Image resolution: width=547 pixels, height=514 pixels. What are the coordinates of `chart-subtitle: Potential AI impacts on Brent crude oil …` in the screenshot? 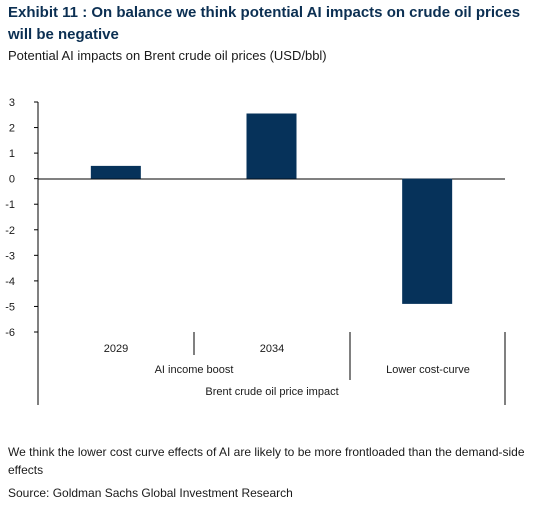 It's located at (167, 55).